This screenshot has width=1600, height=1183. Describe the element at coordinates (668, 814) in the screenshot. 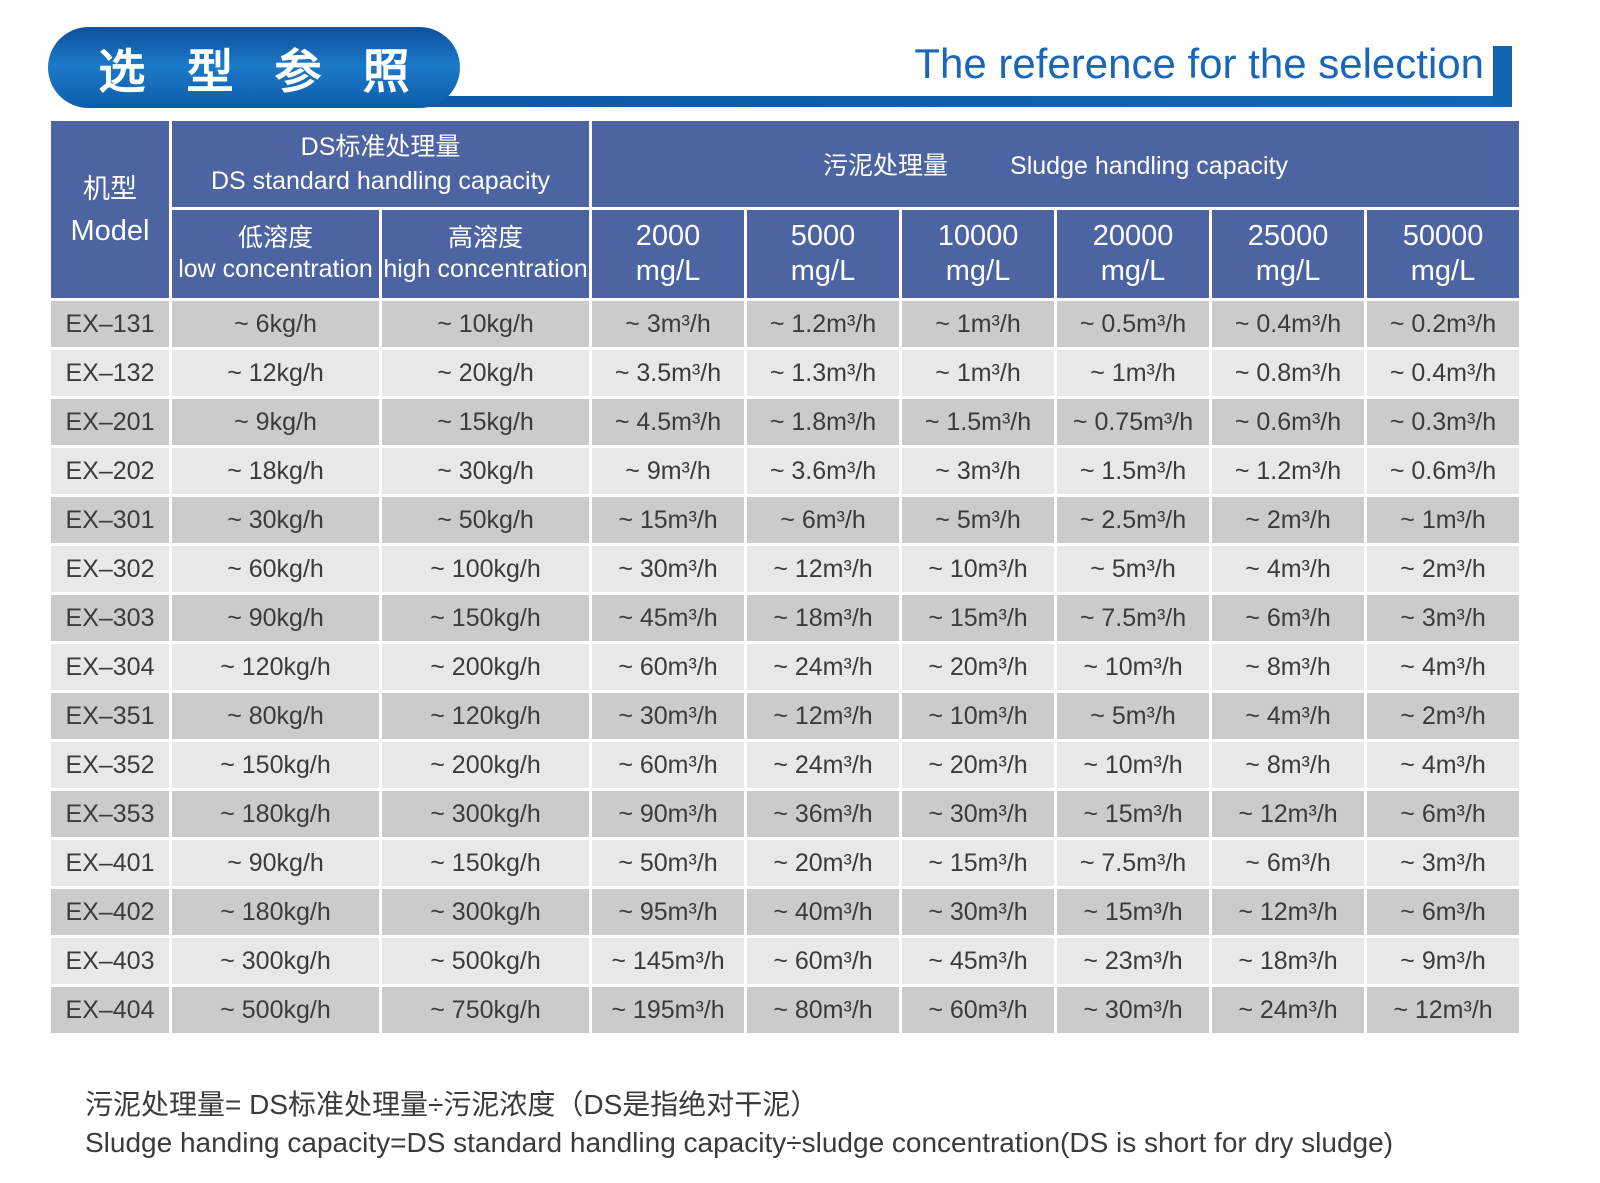

I see `capacity-cell: ~ 90m³/h` at that location.